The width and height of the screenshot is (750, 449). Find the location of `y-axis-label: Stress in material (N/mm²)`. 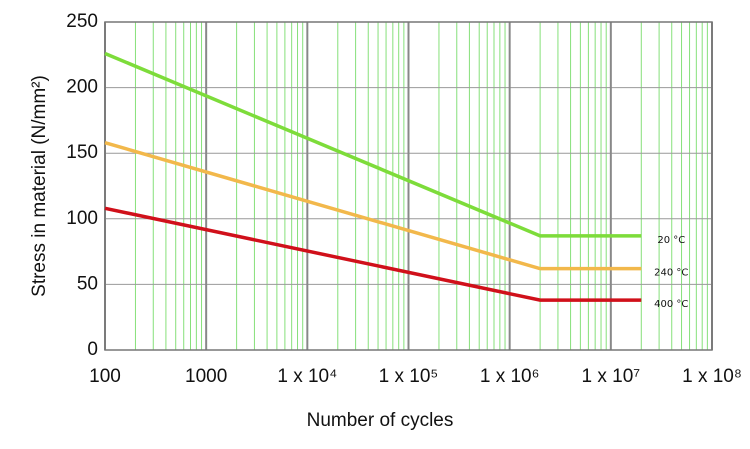

y-axis-label: Stress in material (N/mm²) is located at coordinates (39, 186).